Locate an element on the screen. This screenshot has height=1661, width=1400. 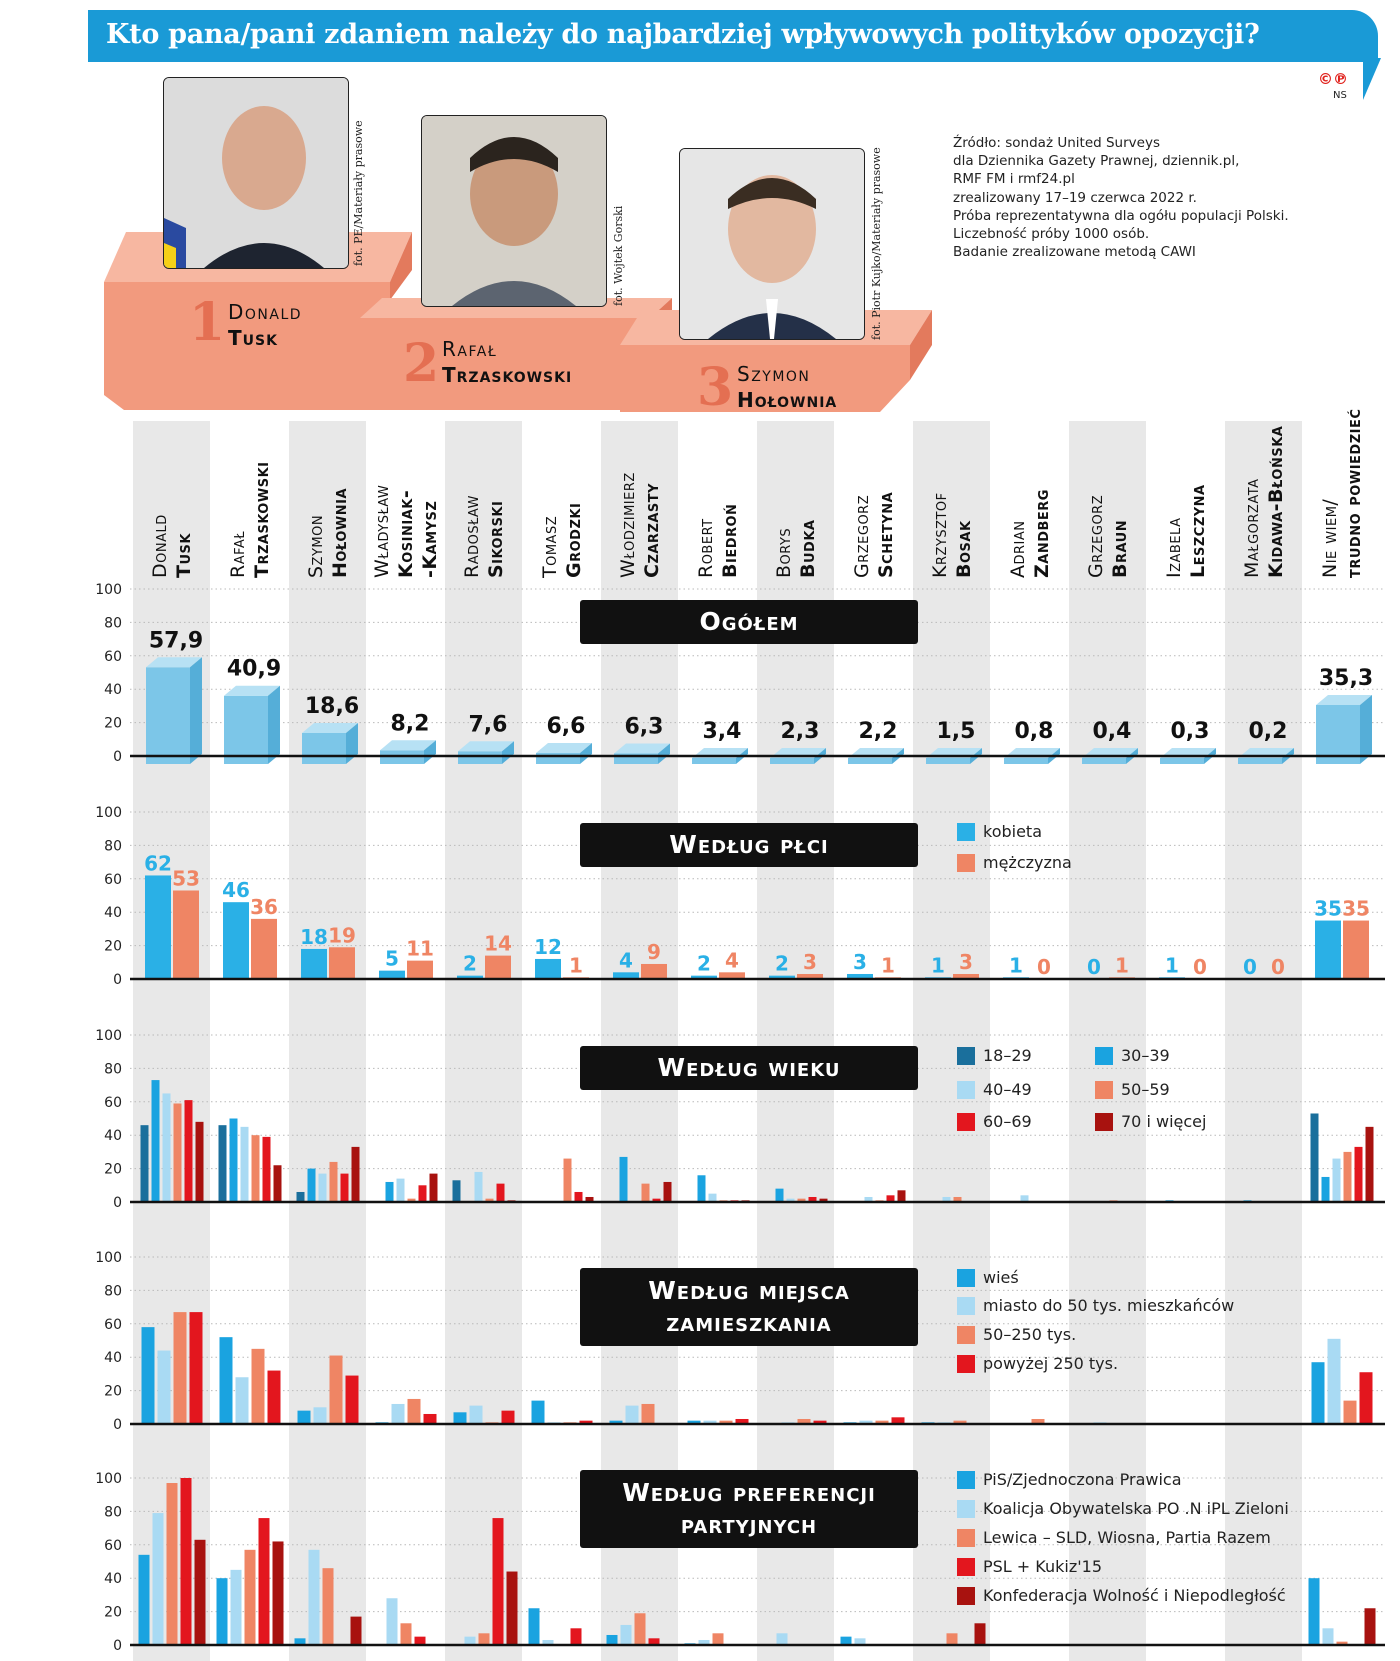
data-label: 18,6 is located at coordinates (332, 706).